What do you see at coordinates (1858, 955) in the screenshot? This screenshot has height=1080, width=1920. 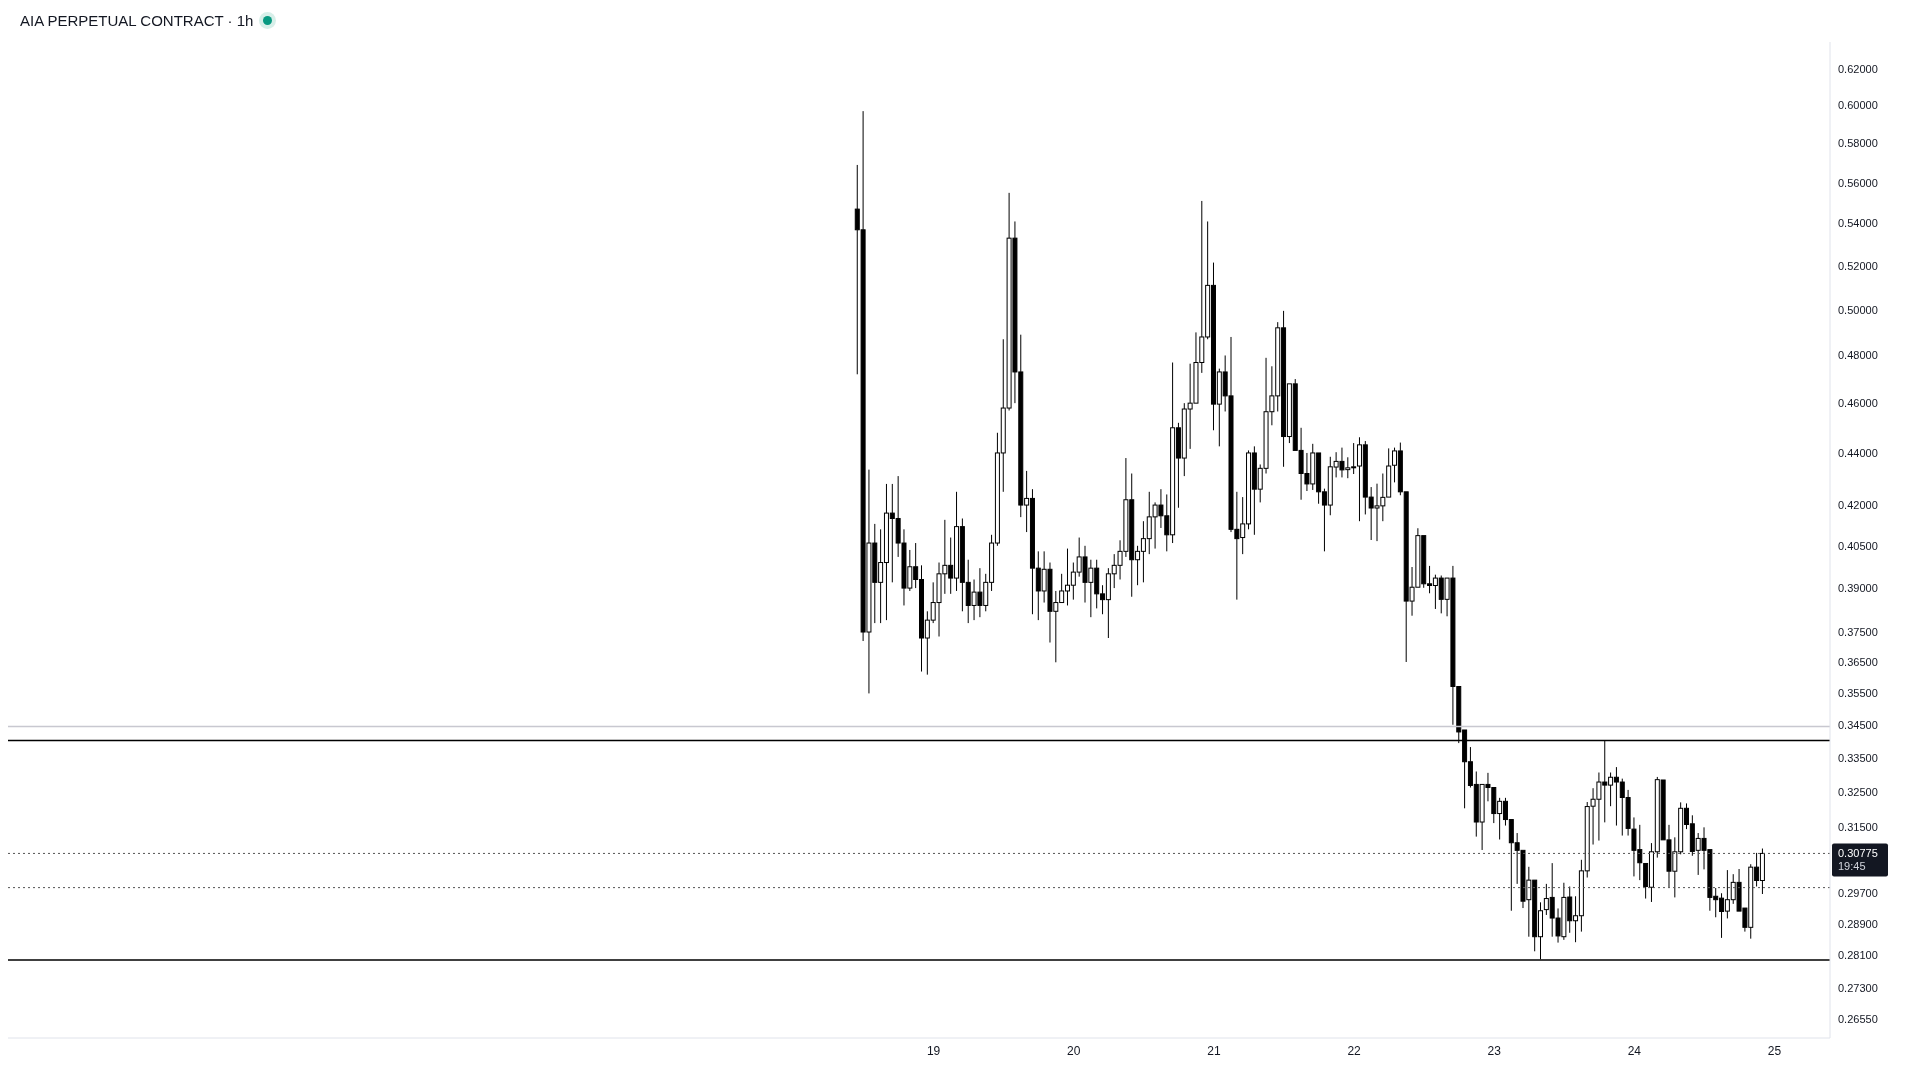 I see `y-tick-label: 0.28100` at bounding box center [1858, 955].